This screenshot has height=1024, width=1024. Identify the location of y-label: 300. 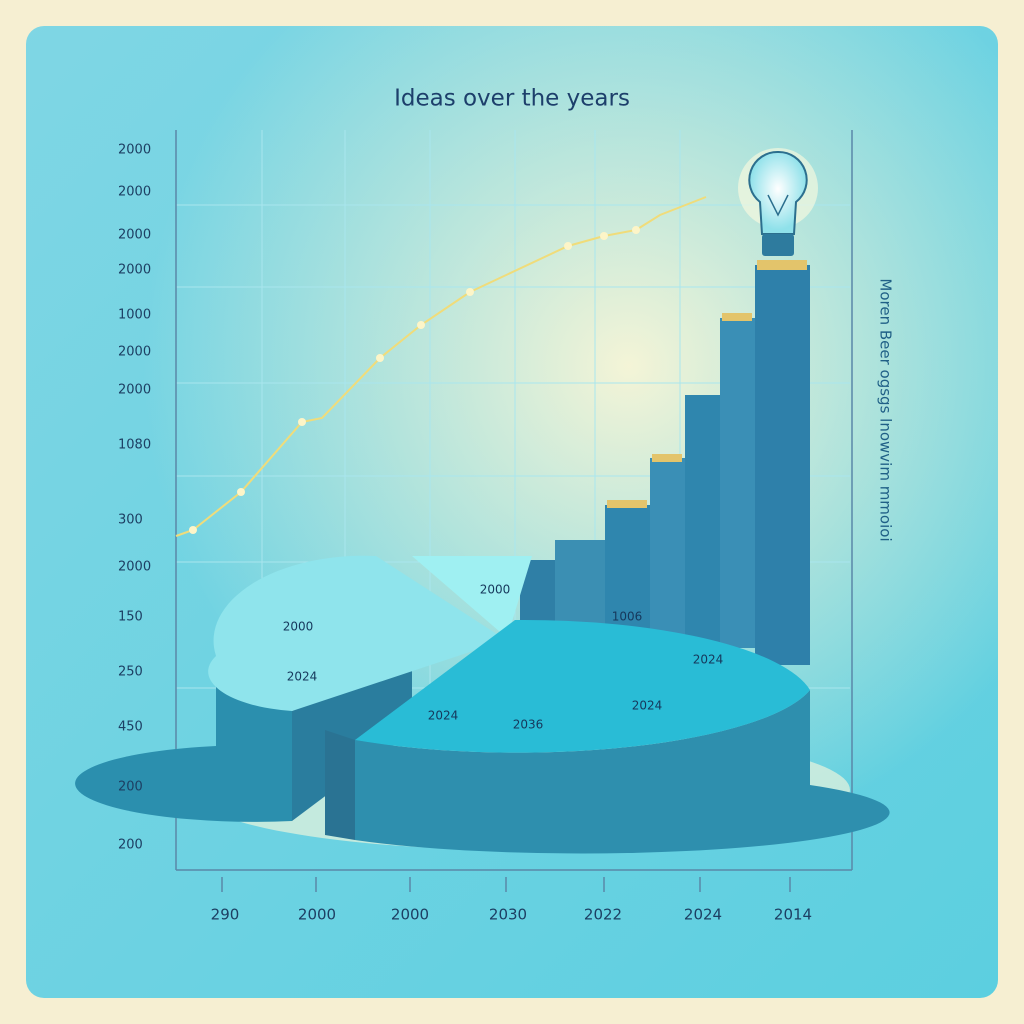
(130, 520).